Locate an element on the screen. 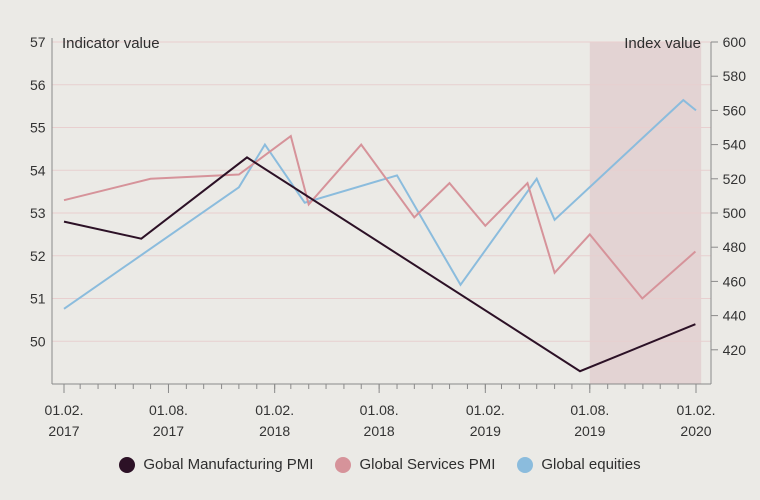  right-tick-label: 480 is located at coordinates (735, 247).